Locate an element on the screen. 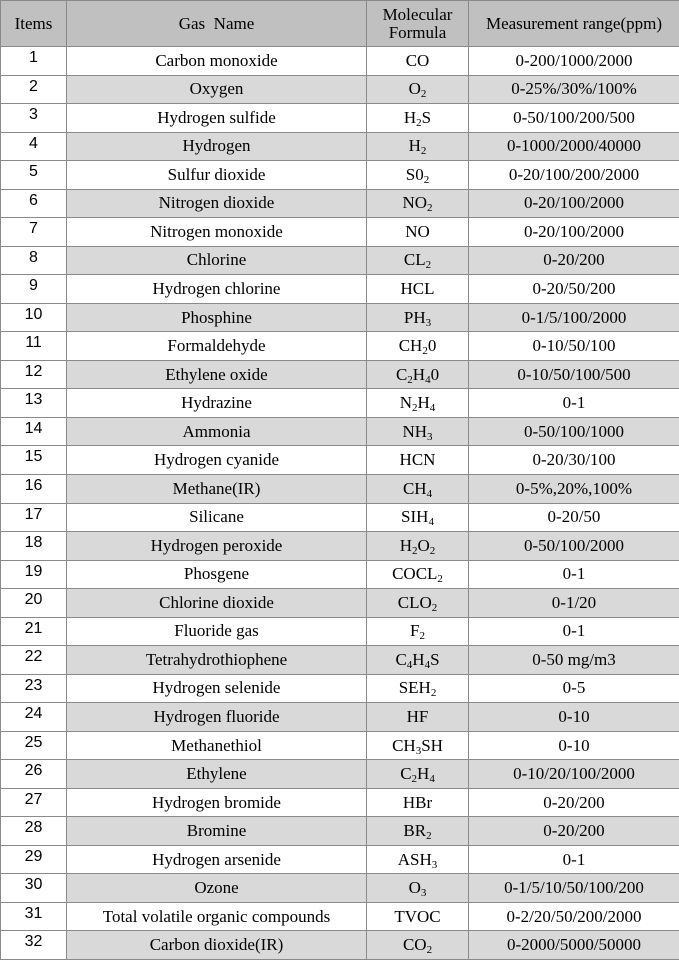 The height and width of the screenshot is (960, 679). formula-text: CH is located at coordinates (414, 488).